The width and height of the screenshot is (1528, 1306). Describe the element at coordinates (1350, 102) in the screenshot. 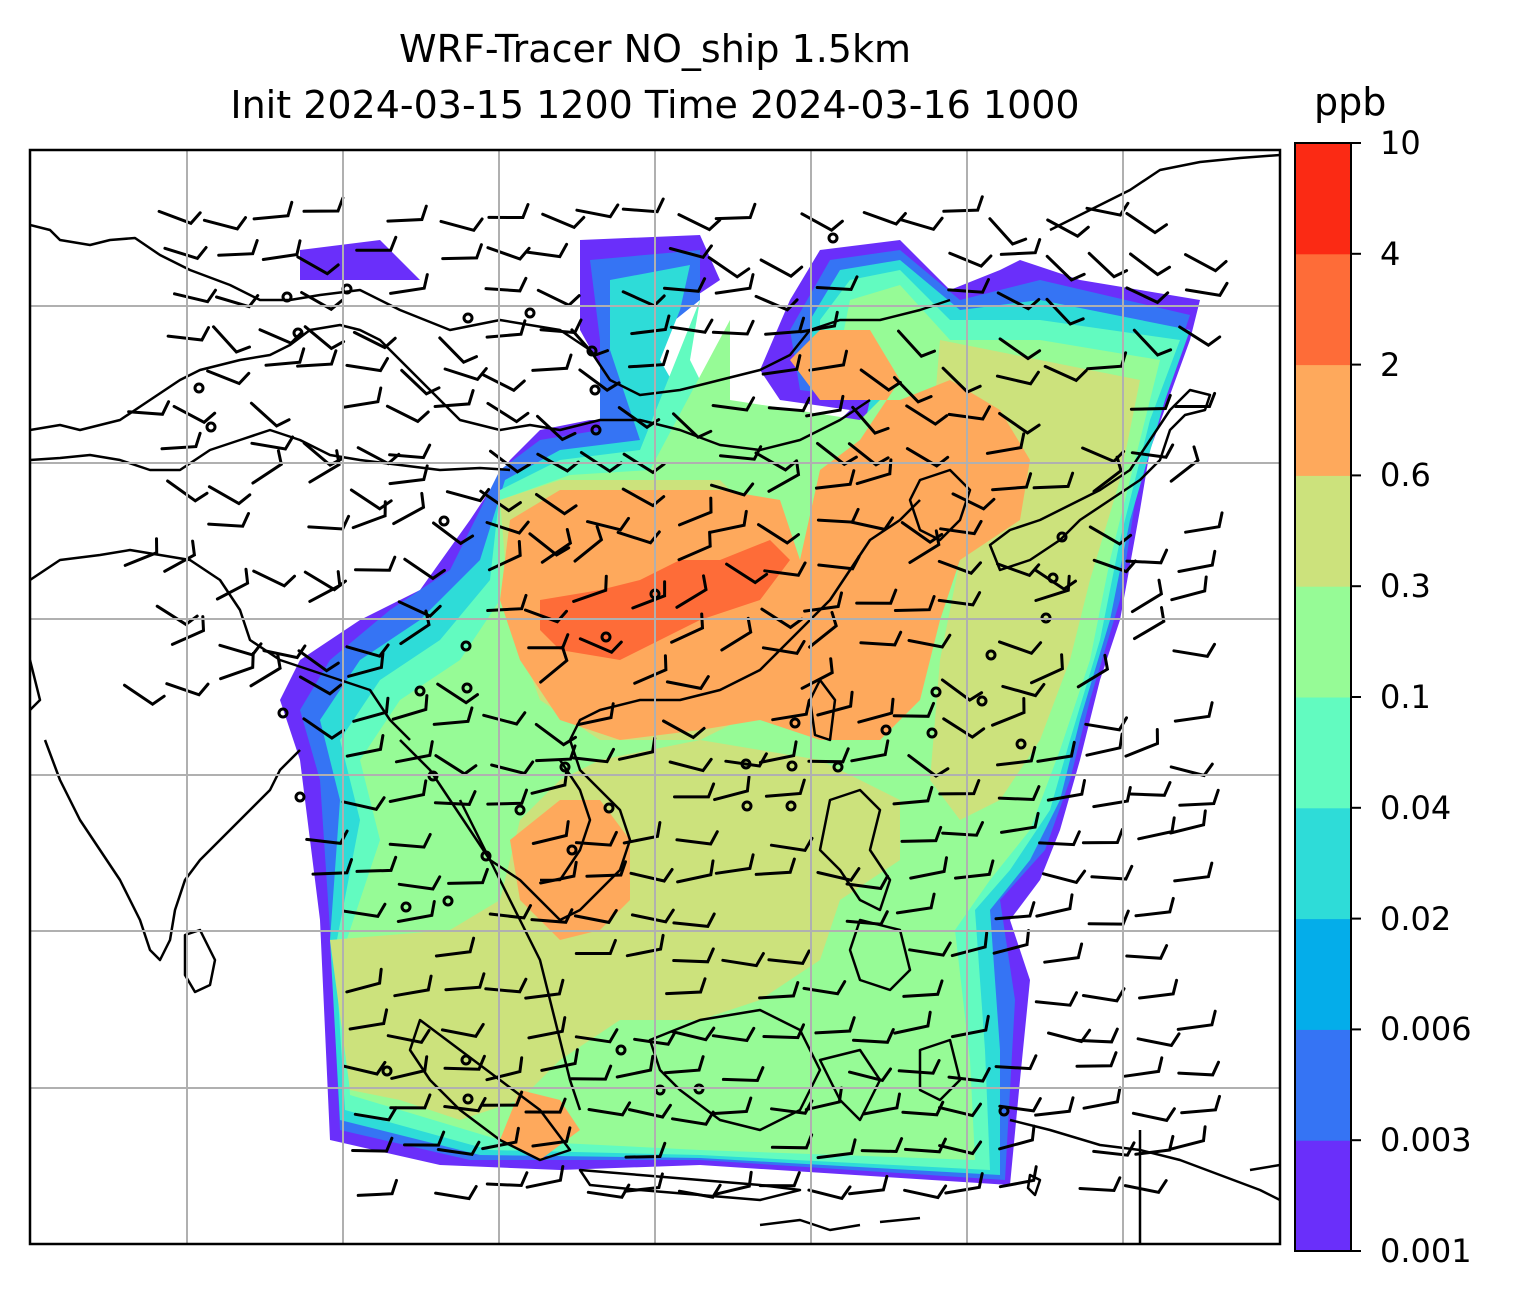

I see `colorbar-unit-label: ppb` at that location.